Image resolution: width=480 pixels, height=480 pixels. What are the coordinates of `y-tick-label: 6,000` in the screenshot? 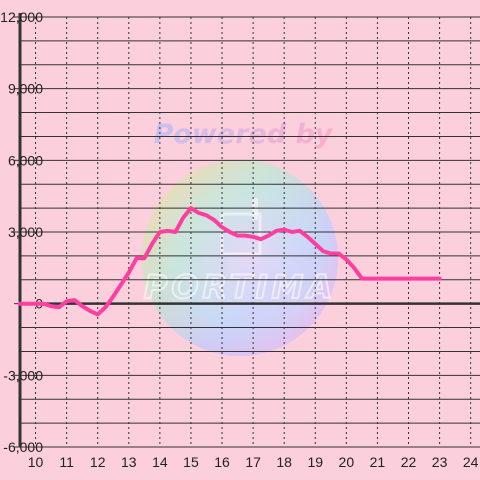 It's located at (25, 160).